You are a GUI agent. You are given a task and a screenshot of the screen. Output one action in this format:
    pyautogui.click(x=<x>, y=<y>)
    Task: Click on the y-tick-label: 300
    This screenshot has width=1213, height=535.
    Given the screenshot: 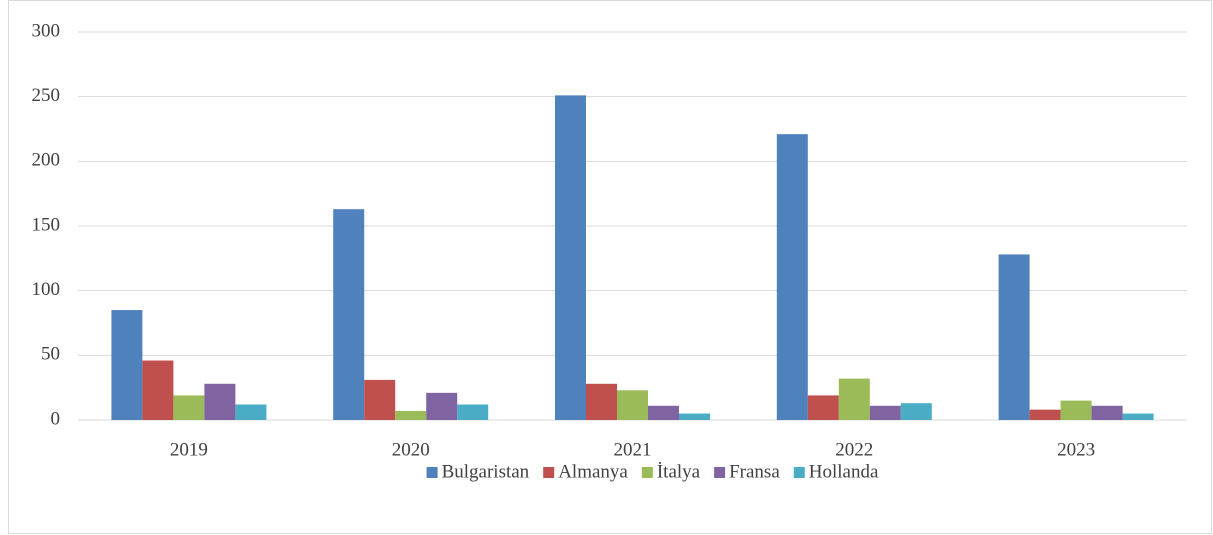 What is the action you would take?
    pyautogui.click(x=46, y=30)
    